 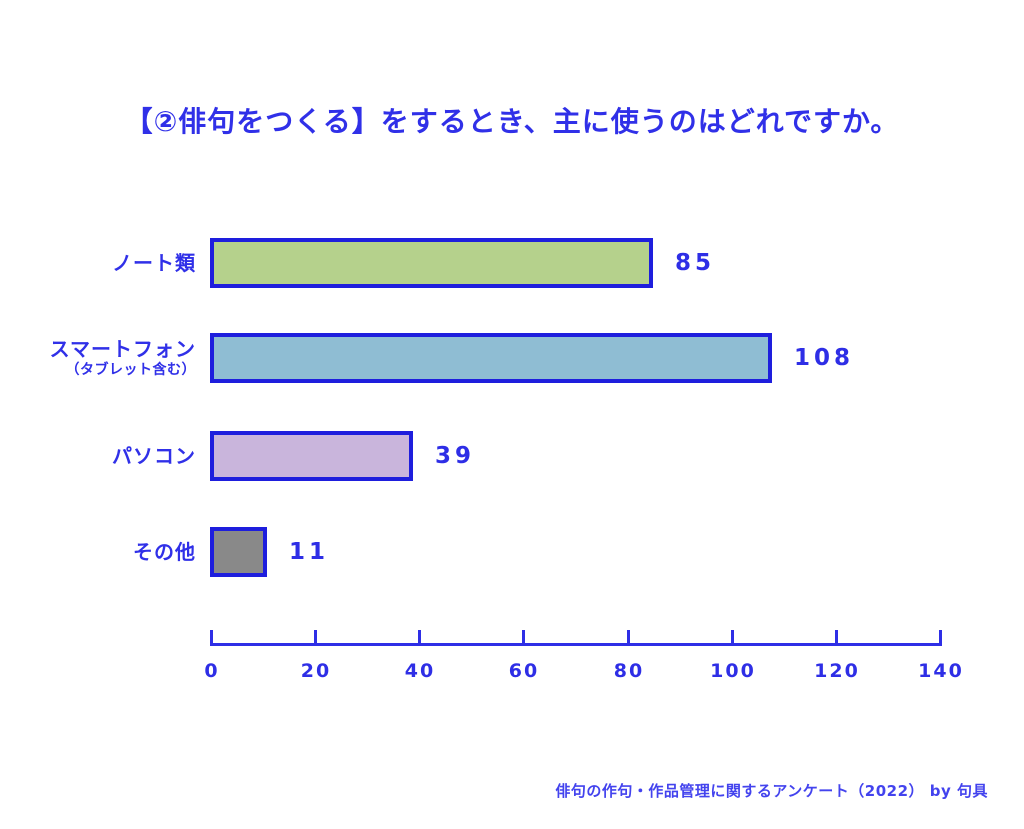 I want to click on axis-tick-label: 140, so click(x=941, y=671).